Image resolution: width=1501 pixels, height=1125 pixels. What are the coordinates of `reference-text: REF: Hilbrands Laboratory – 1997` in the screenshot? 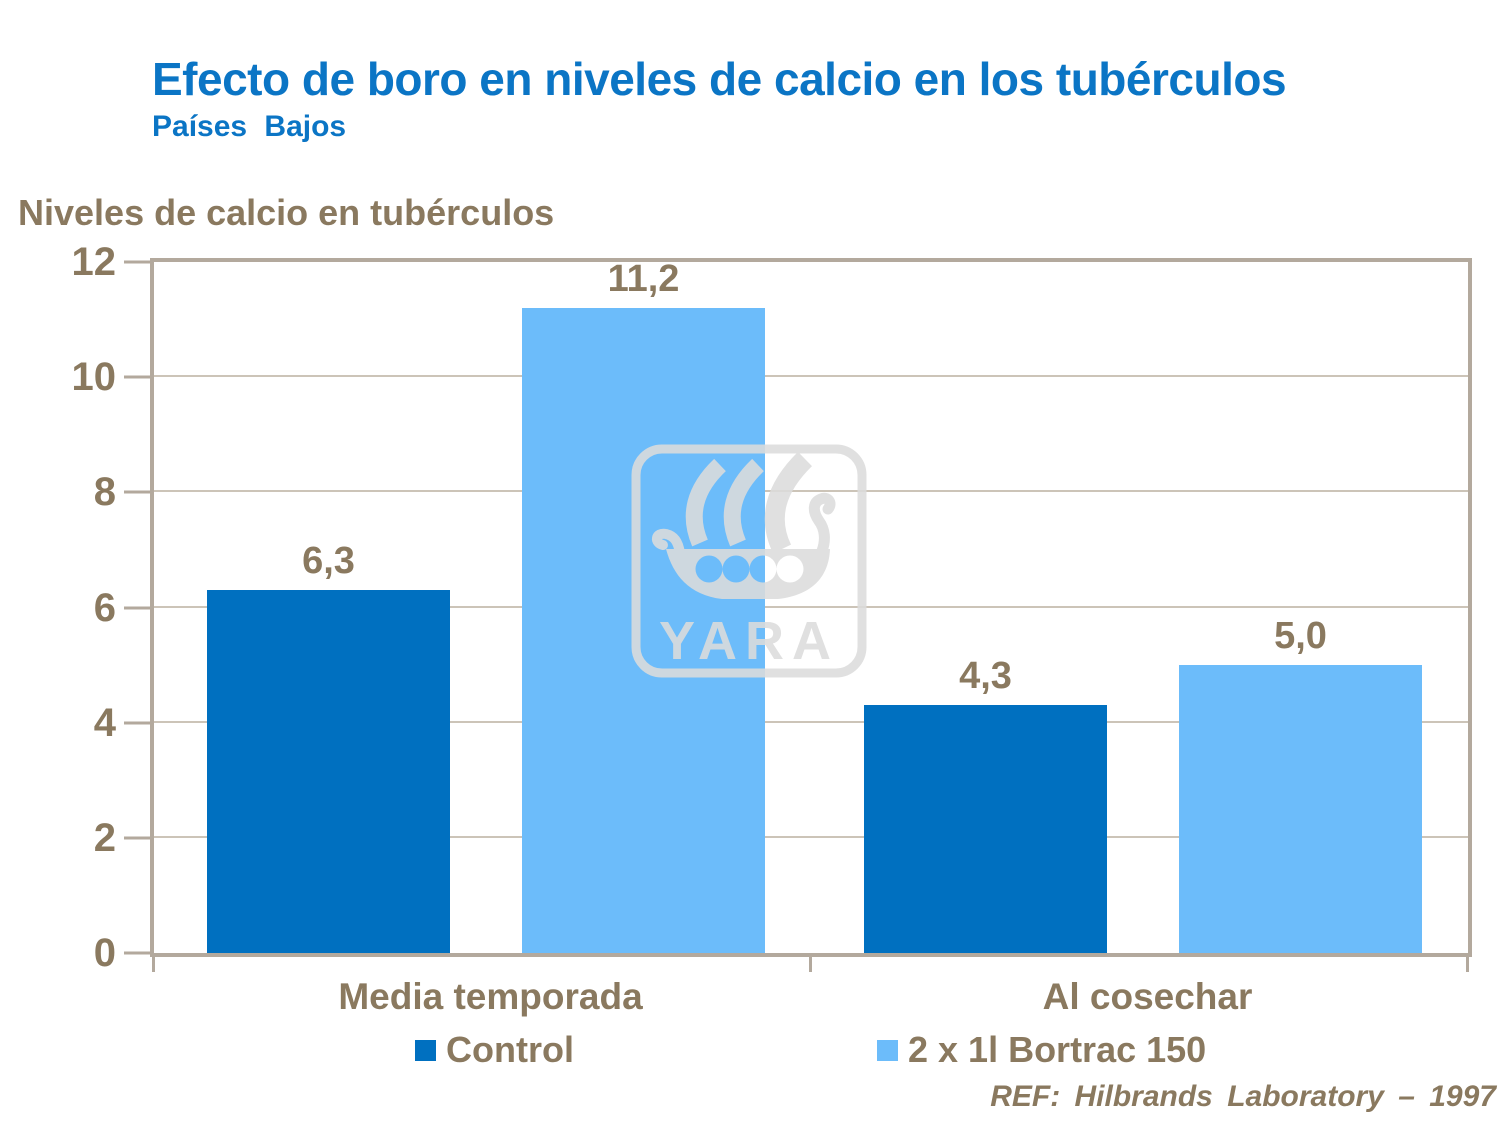 It's located at (1243, 1096).